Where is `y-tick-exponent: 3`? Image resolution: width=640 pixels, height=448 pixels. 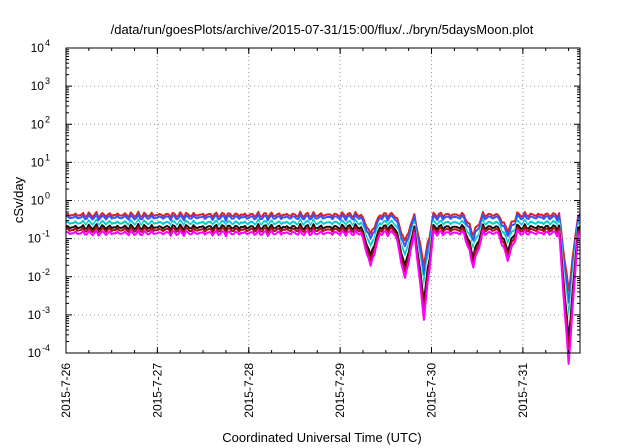 y-tick-exponent: 3 is located at coordinates (47, 81).